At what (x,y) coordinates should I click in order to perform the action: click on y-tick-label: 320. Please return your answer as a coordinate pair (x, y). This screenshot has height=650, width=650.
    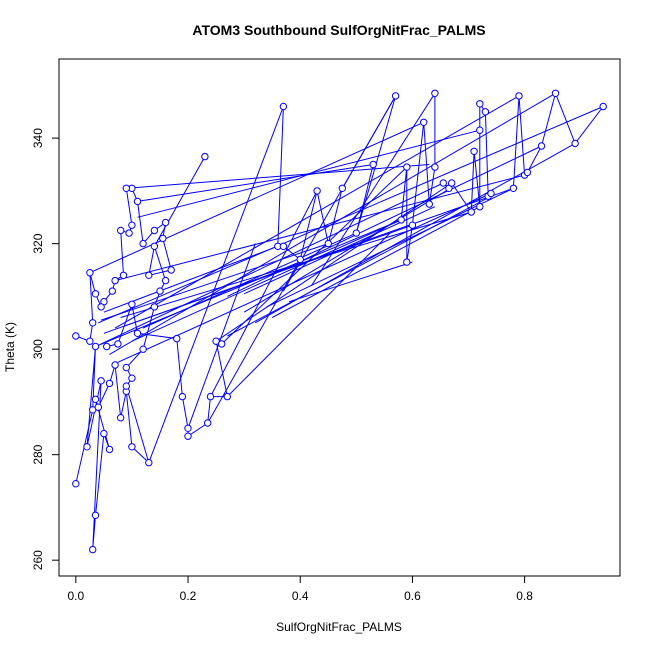
    Looking at the image, I should click on (38, 243).